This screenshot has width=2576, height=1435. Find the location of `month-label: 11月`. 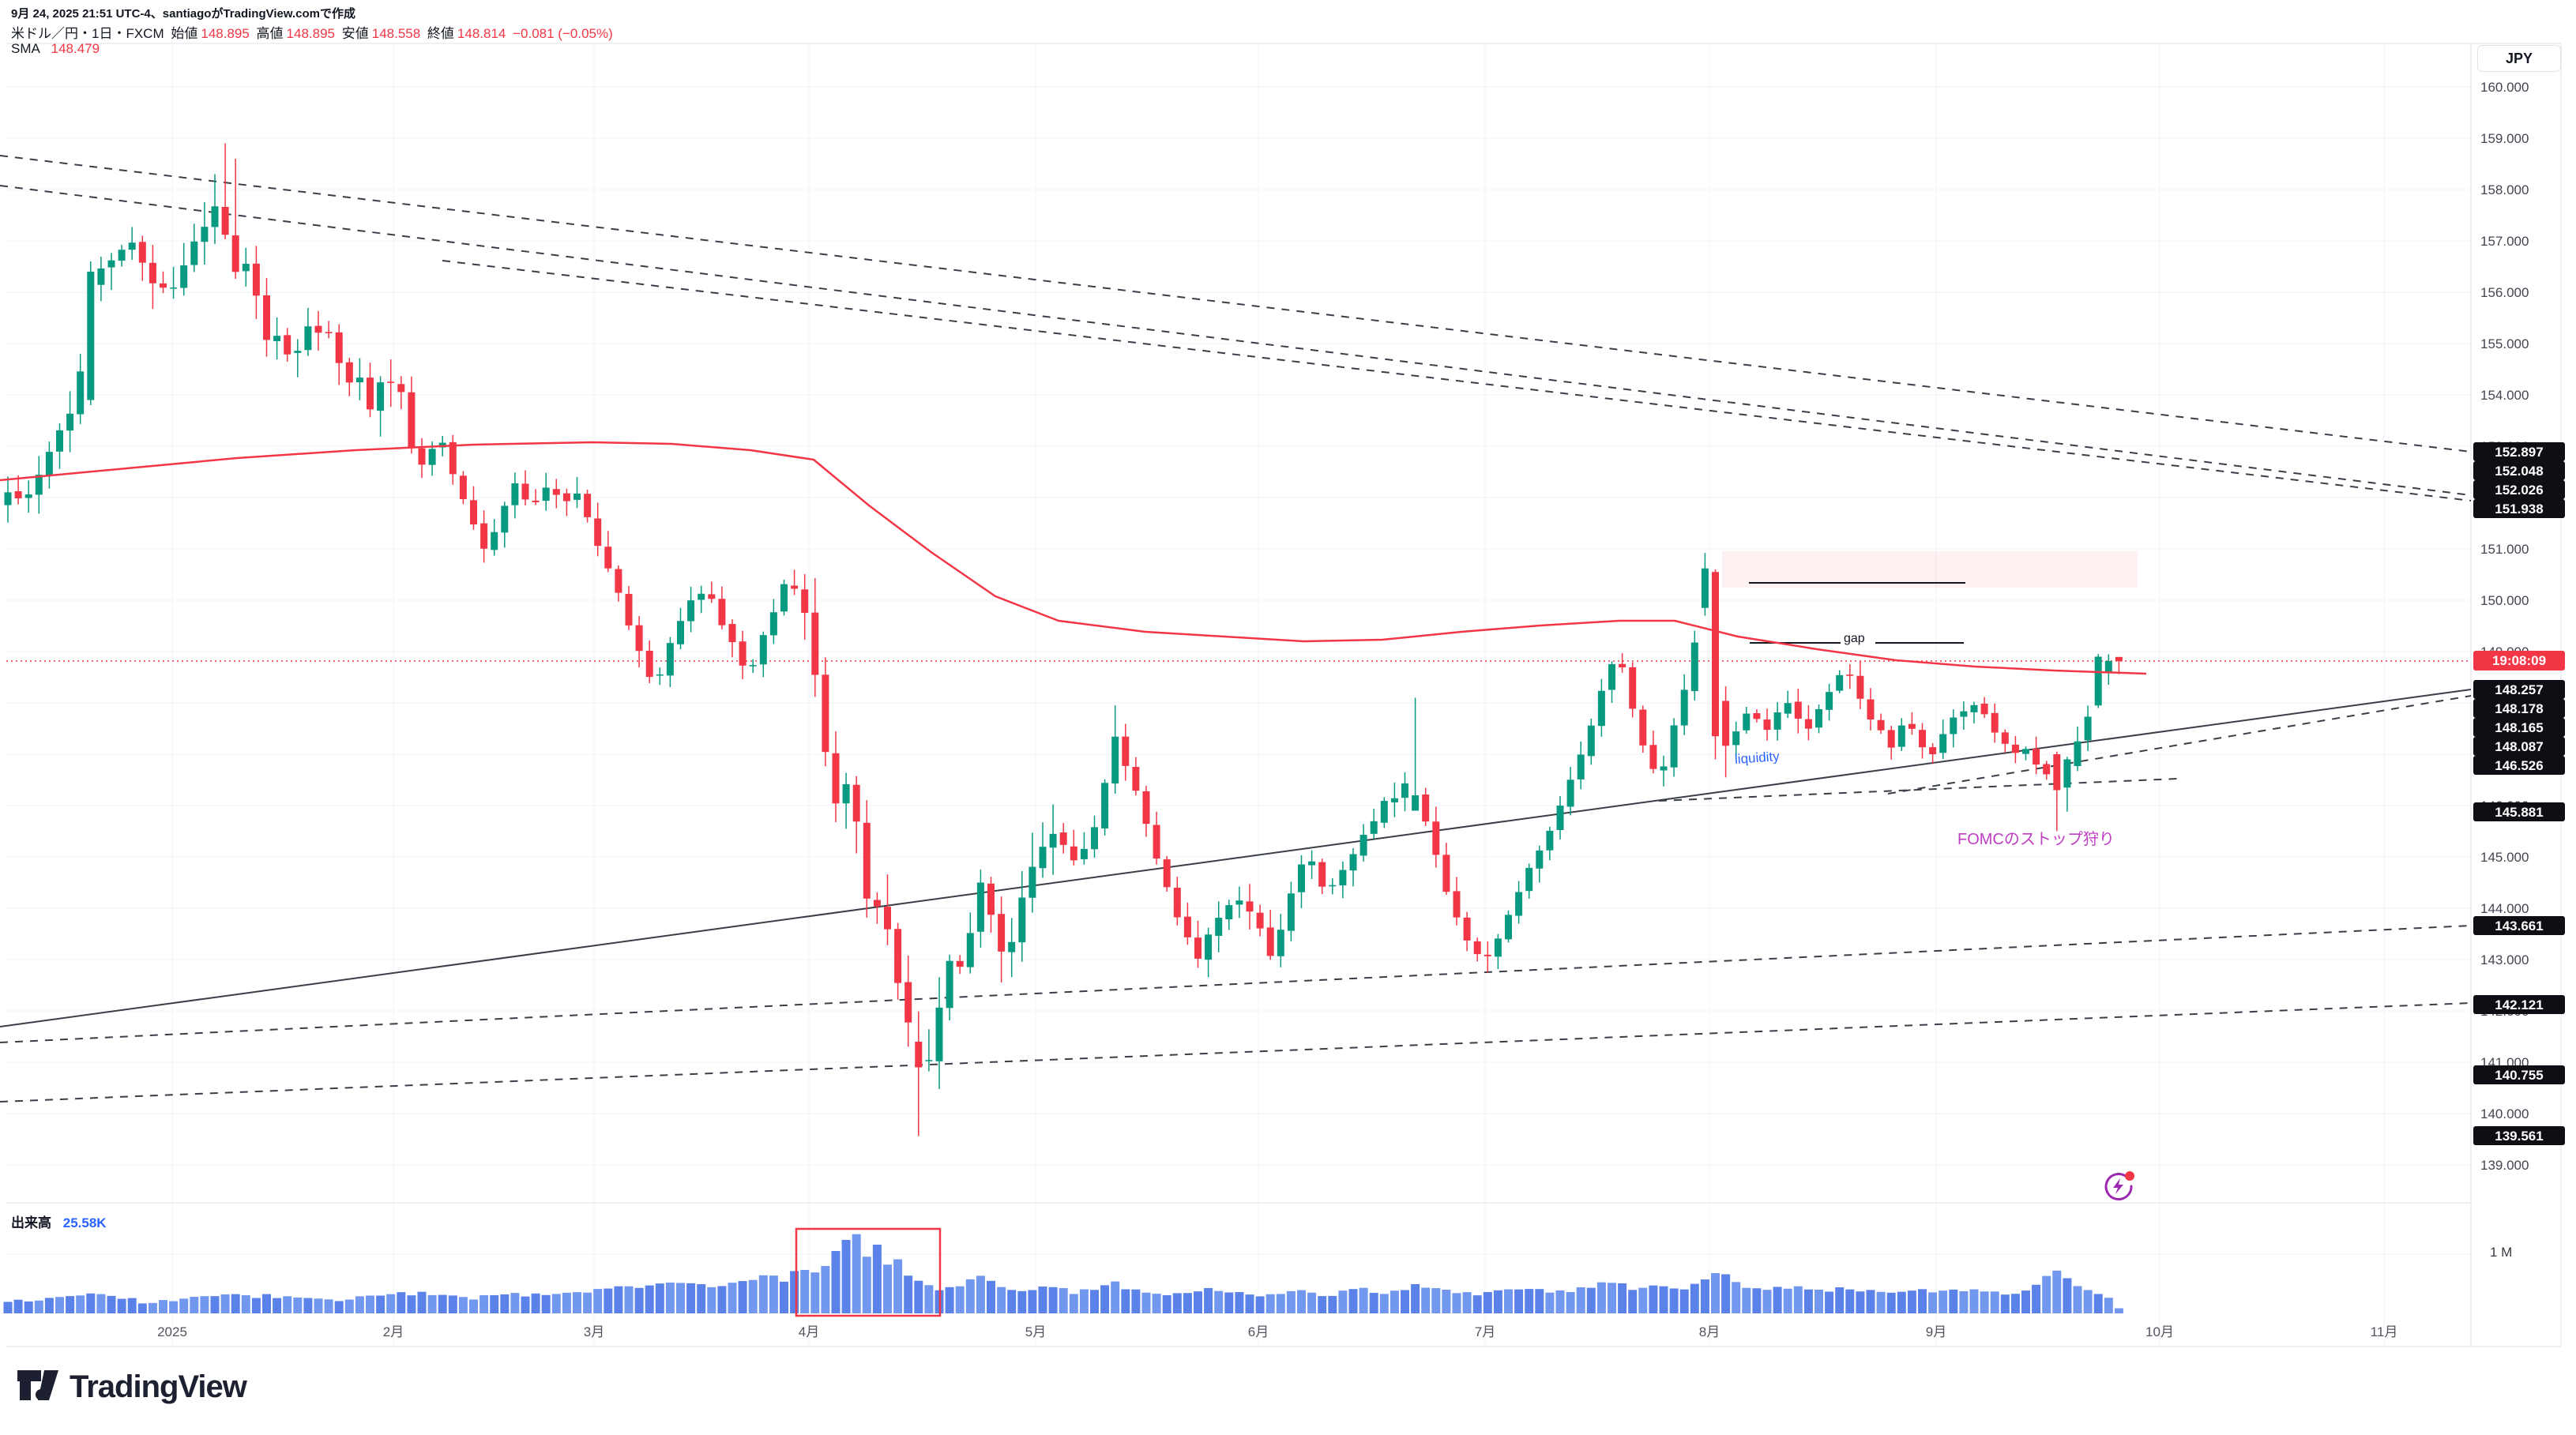

month-label: 11月 is located at coordinates (2384, 1331).